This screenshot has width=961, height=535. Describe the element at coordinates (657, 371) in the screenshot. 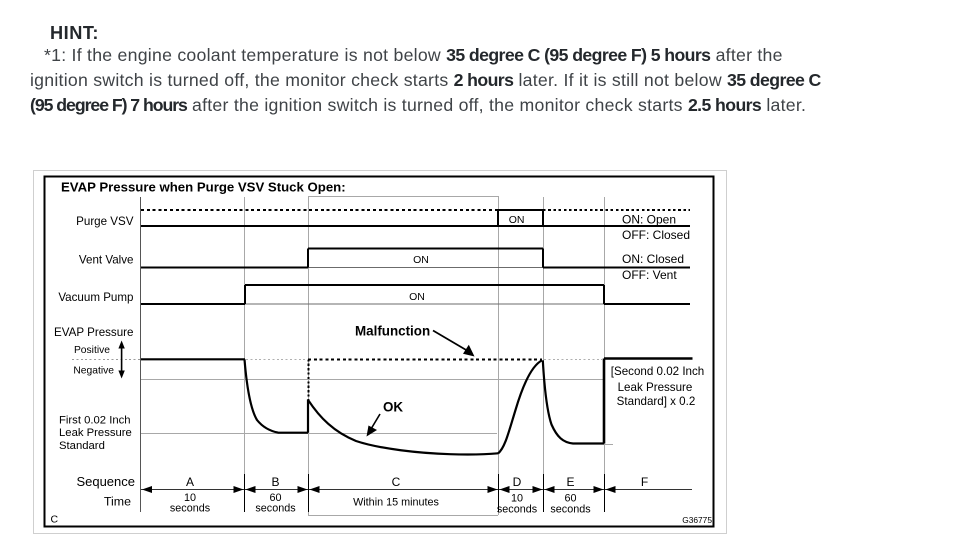

I see `svg-text: [Second 0.02 Inch` at that location.